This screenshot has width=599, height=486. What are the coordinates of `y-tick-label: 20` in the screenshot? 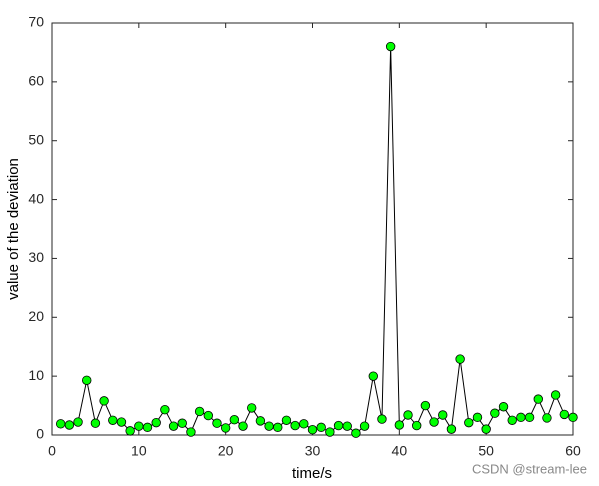 It's located at (36, 316).